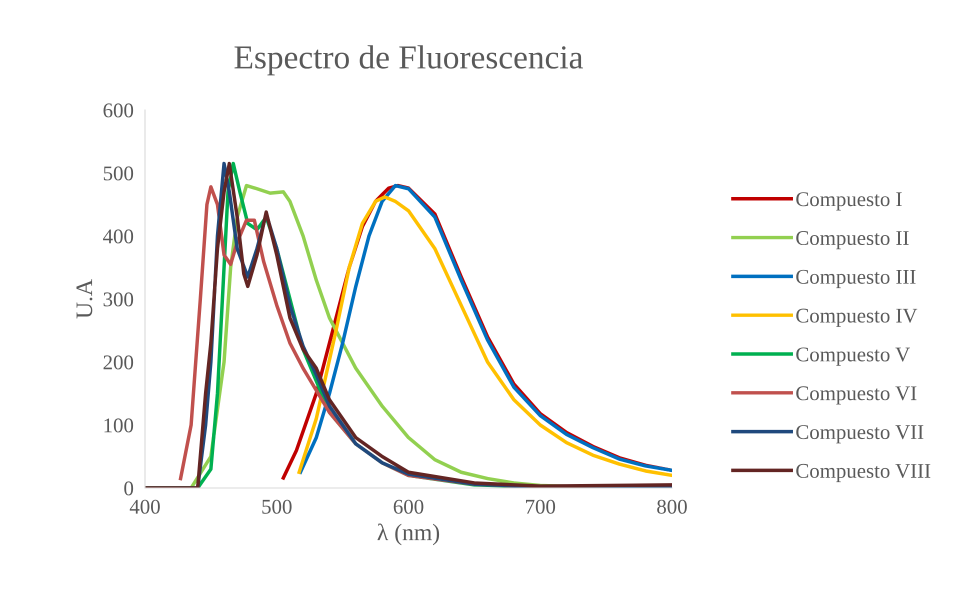 The image size is (962, 598). I want to click on chart-title: Espectro de Fluorescencia, so click(408, 60).